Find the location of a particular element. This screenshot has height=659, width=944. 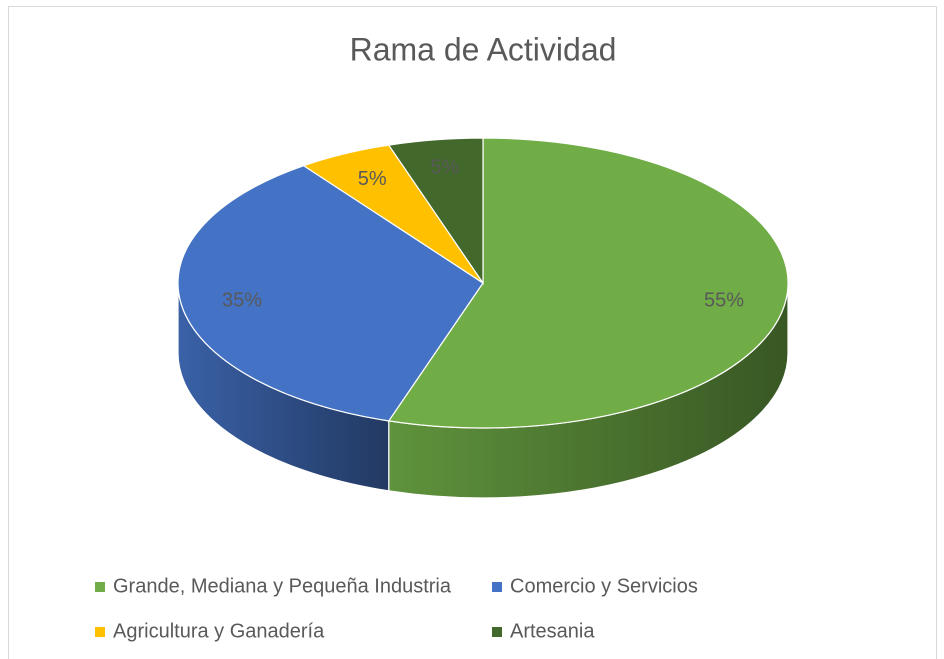

data-label: 55% is located at coordinates (724, 300).